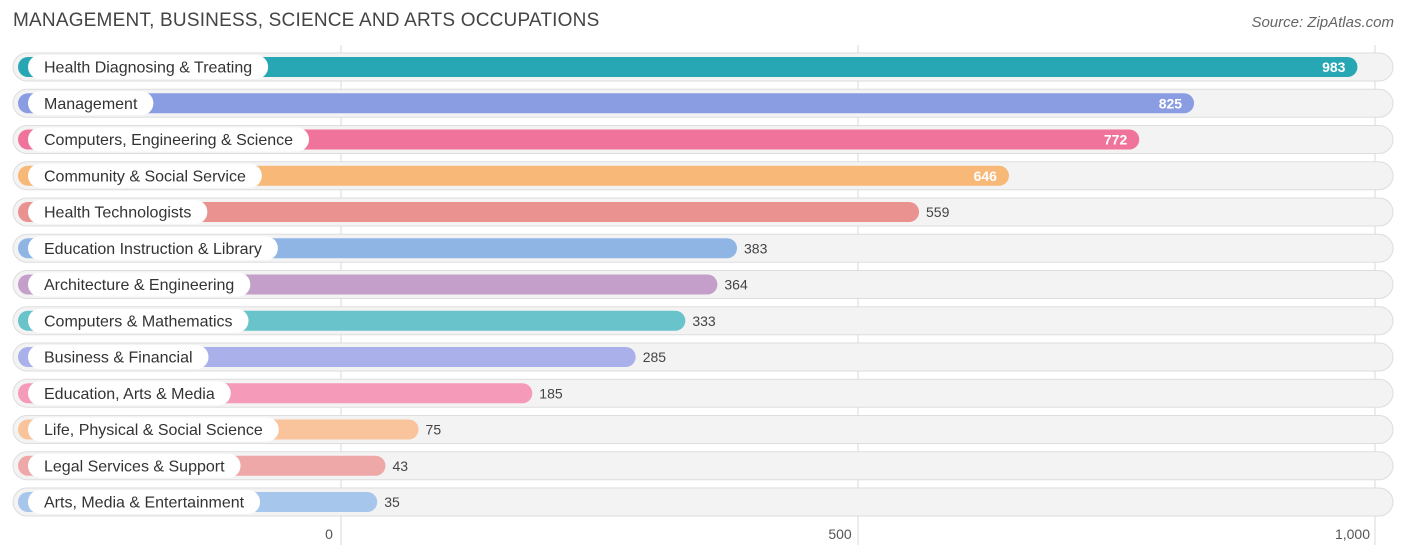 The height and width of the screenshot is (558, 1406). I want to click on category-label: Computers & Mathematics, so click(138, 321).